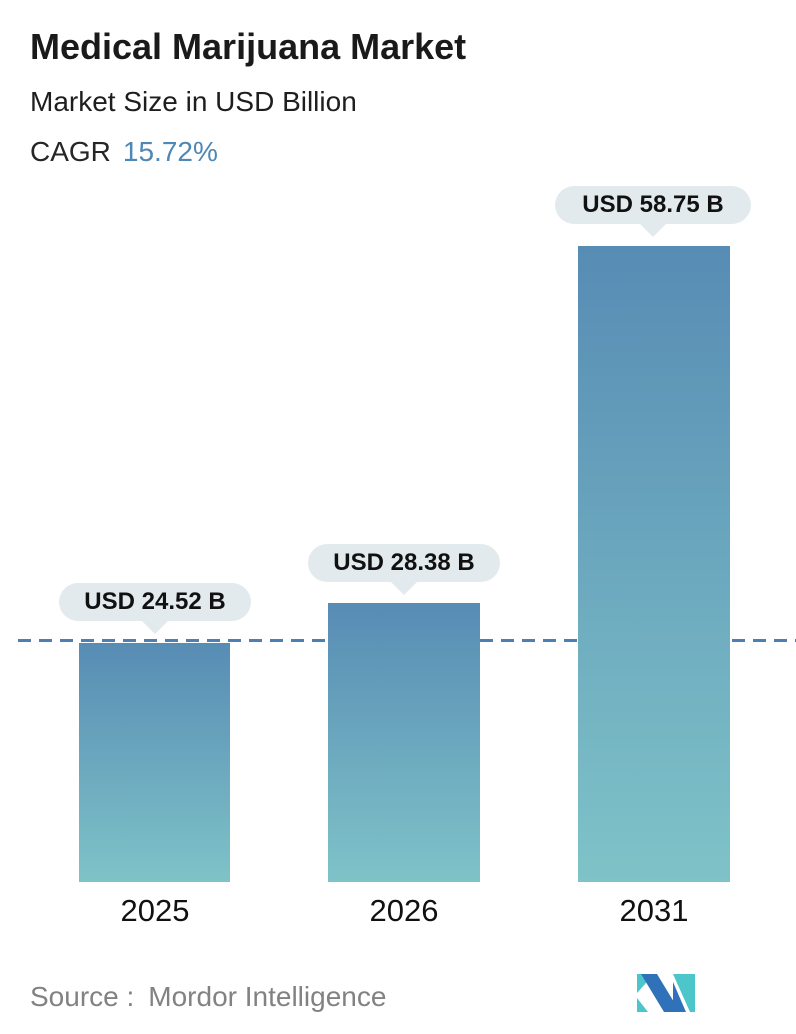  What do you see at coordinates (82, 996) in the screenshot?
I see `source-label: Source :` at bounding box center [82, 996].